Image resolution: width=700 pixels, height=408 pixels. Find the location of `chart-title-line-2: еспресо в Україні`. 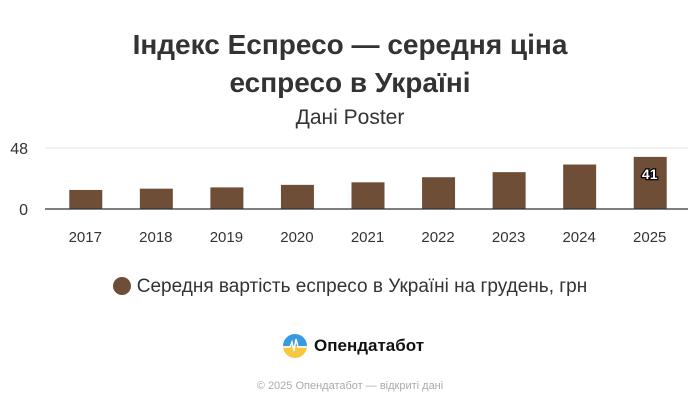

chart-title-line-2: еспресо в Україні is located at coordinates (350, 82).